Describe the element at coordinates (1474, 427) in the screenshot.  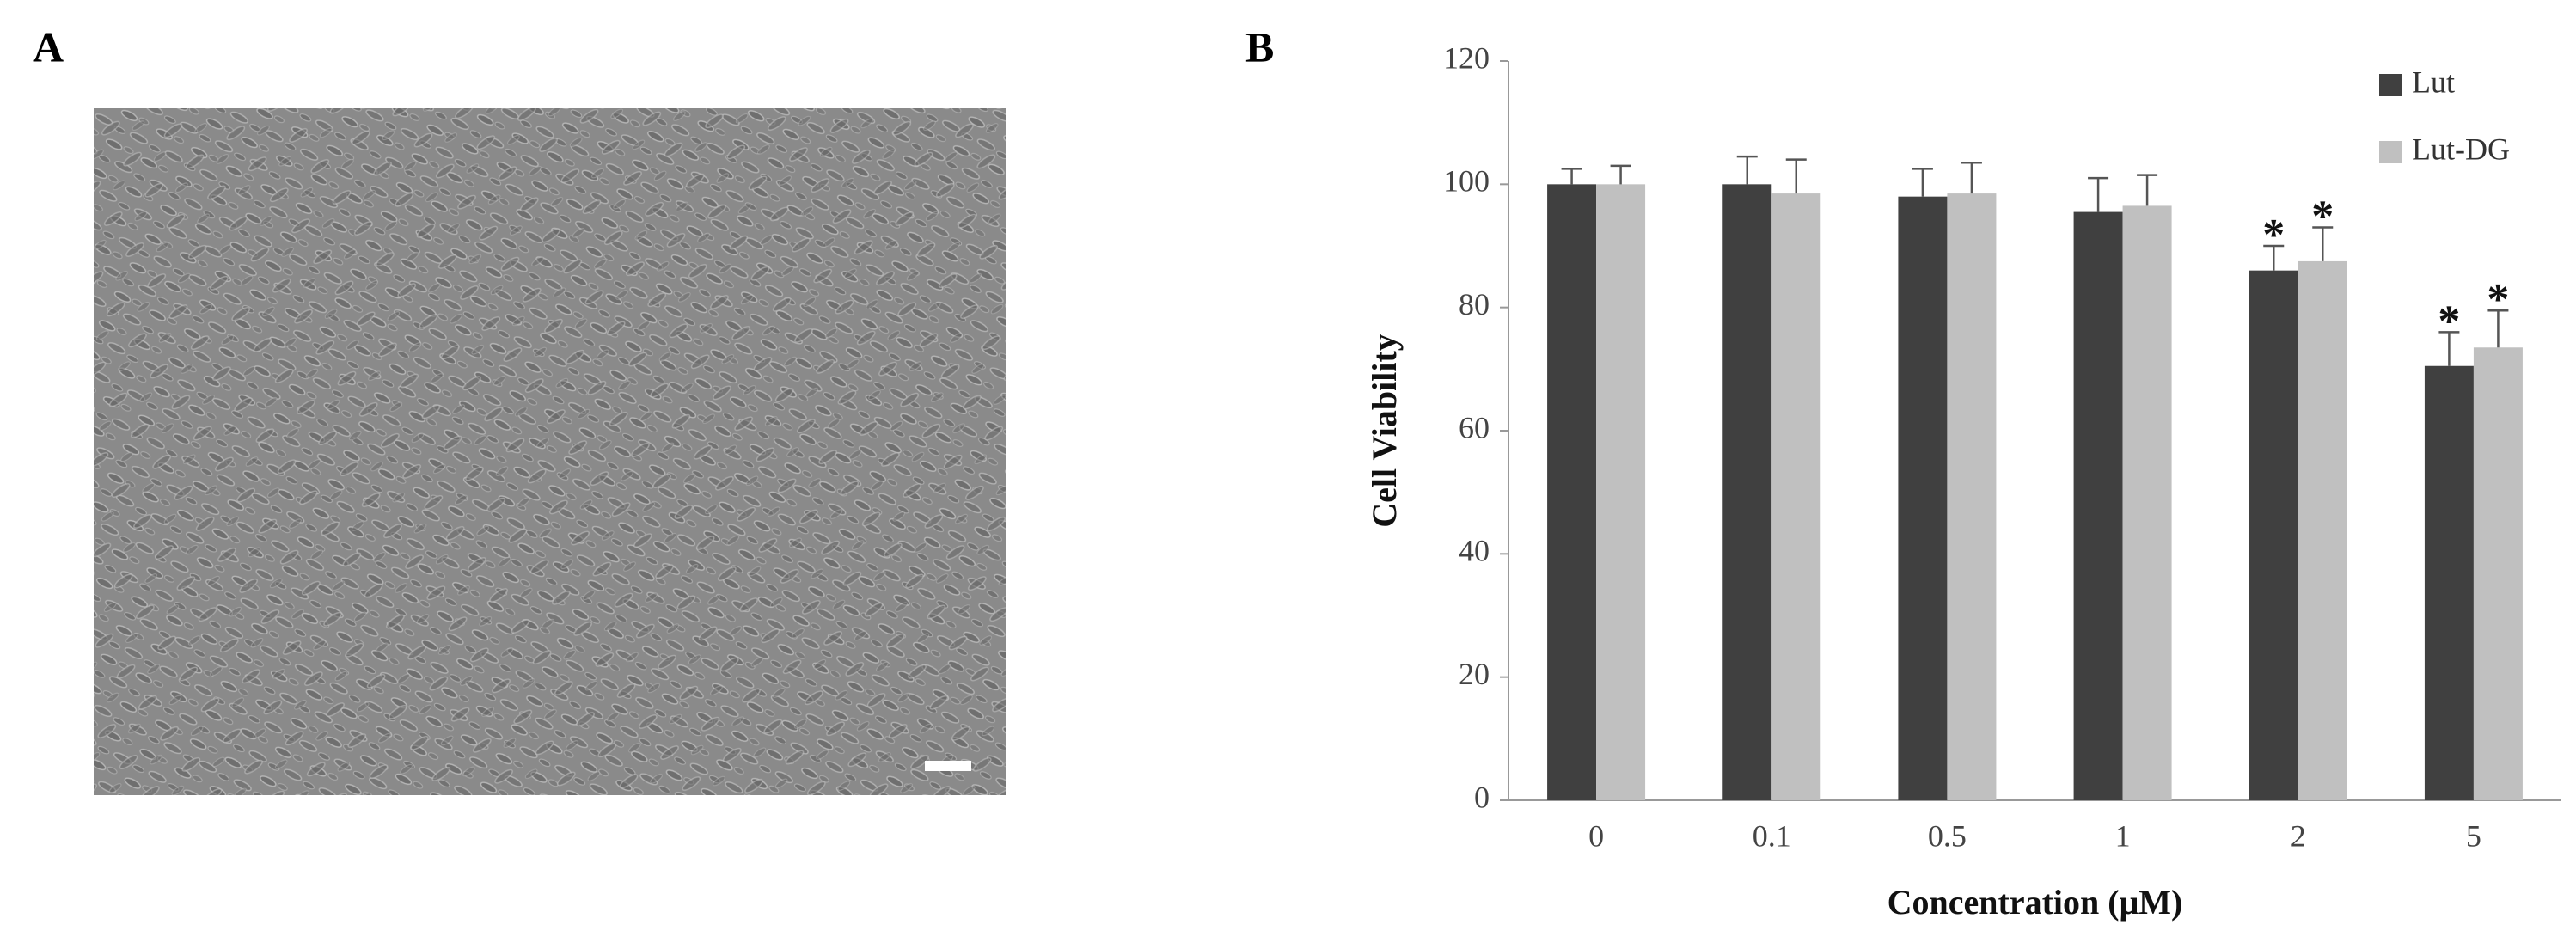
I see `y-tick-label: 60` at that location.